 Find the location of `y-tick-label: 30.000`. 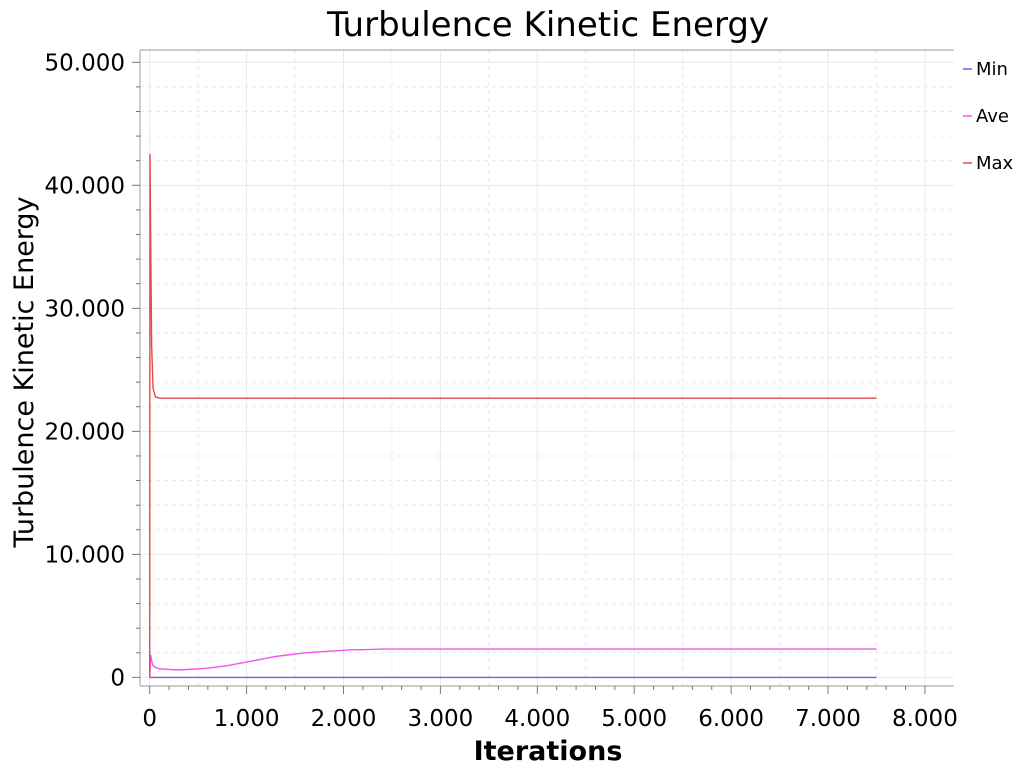

y-tick-label: 30.000 is located at coordinates (85, 309).